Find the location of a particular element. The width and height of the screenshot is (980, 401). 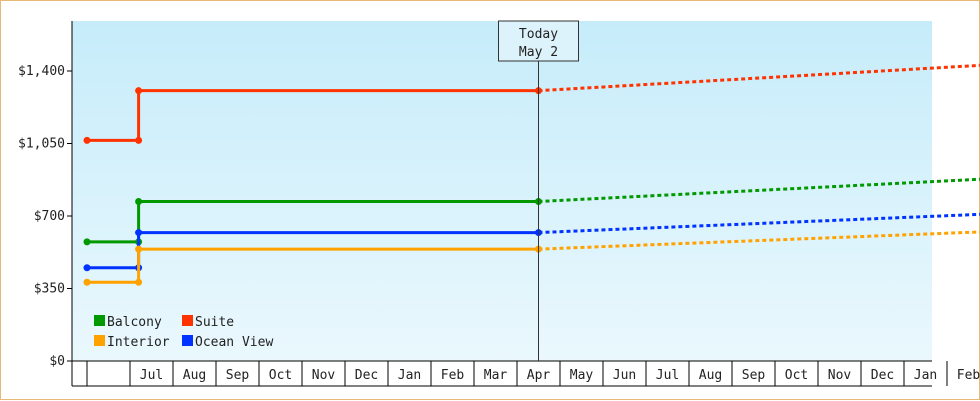

x-tick-label: Mar is located at coordinates (496, 375).